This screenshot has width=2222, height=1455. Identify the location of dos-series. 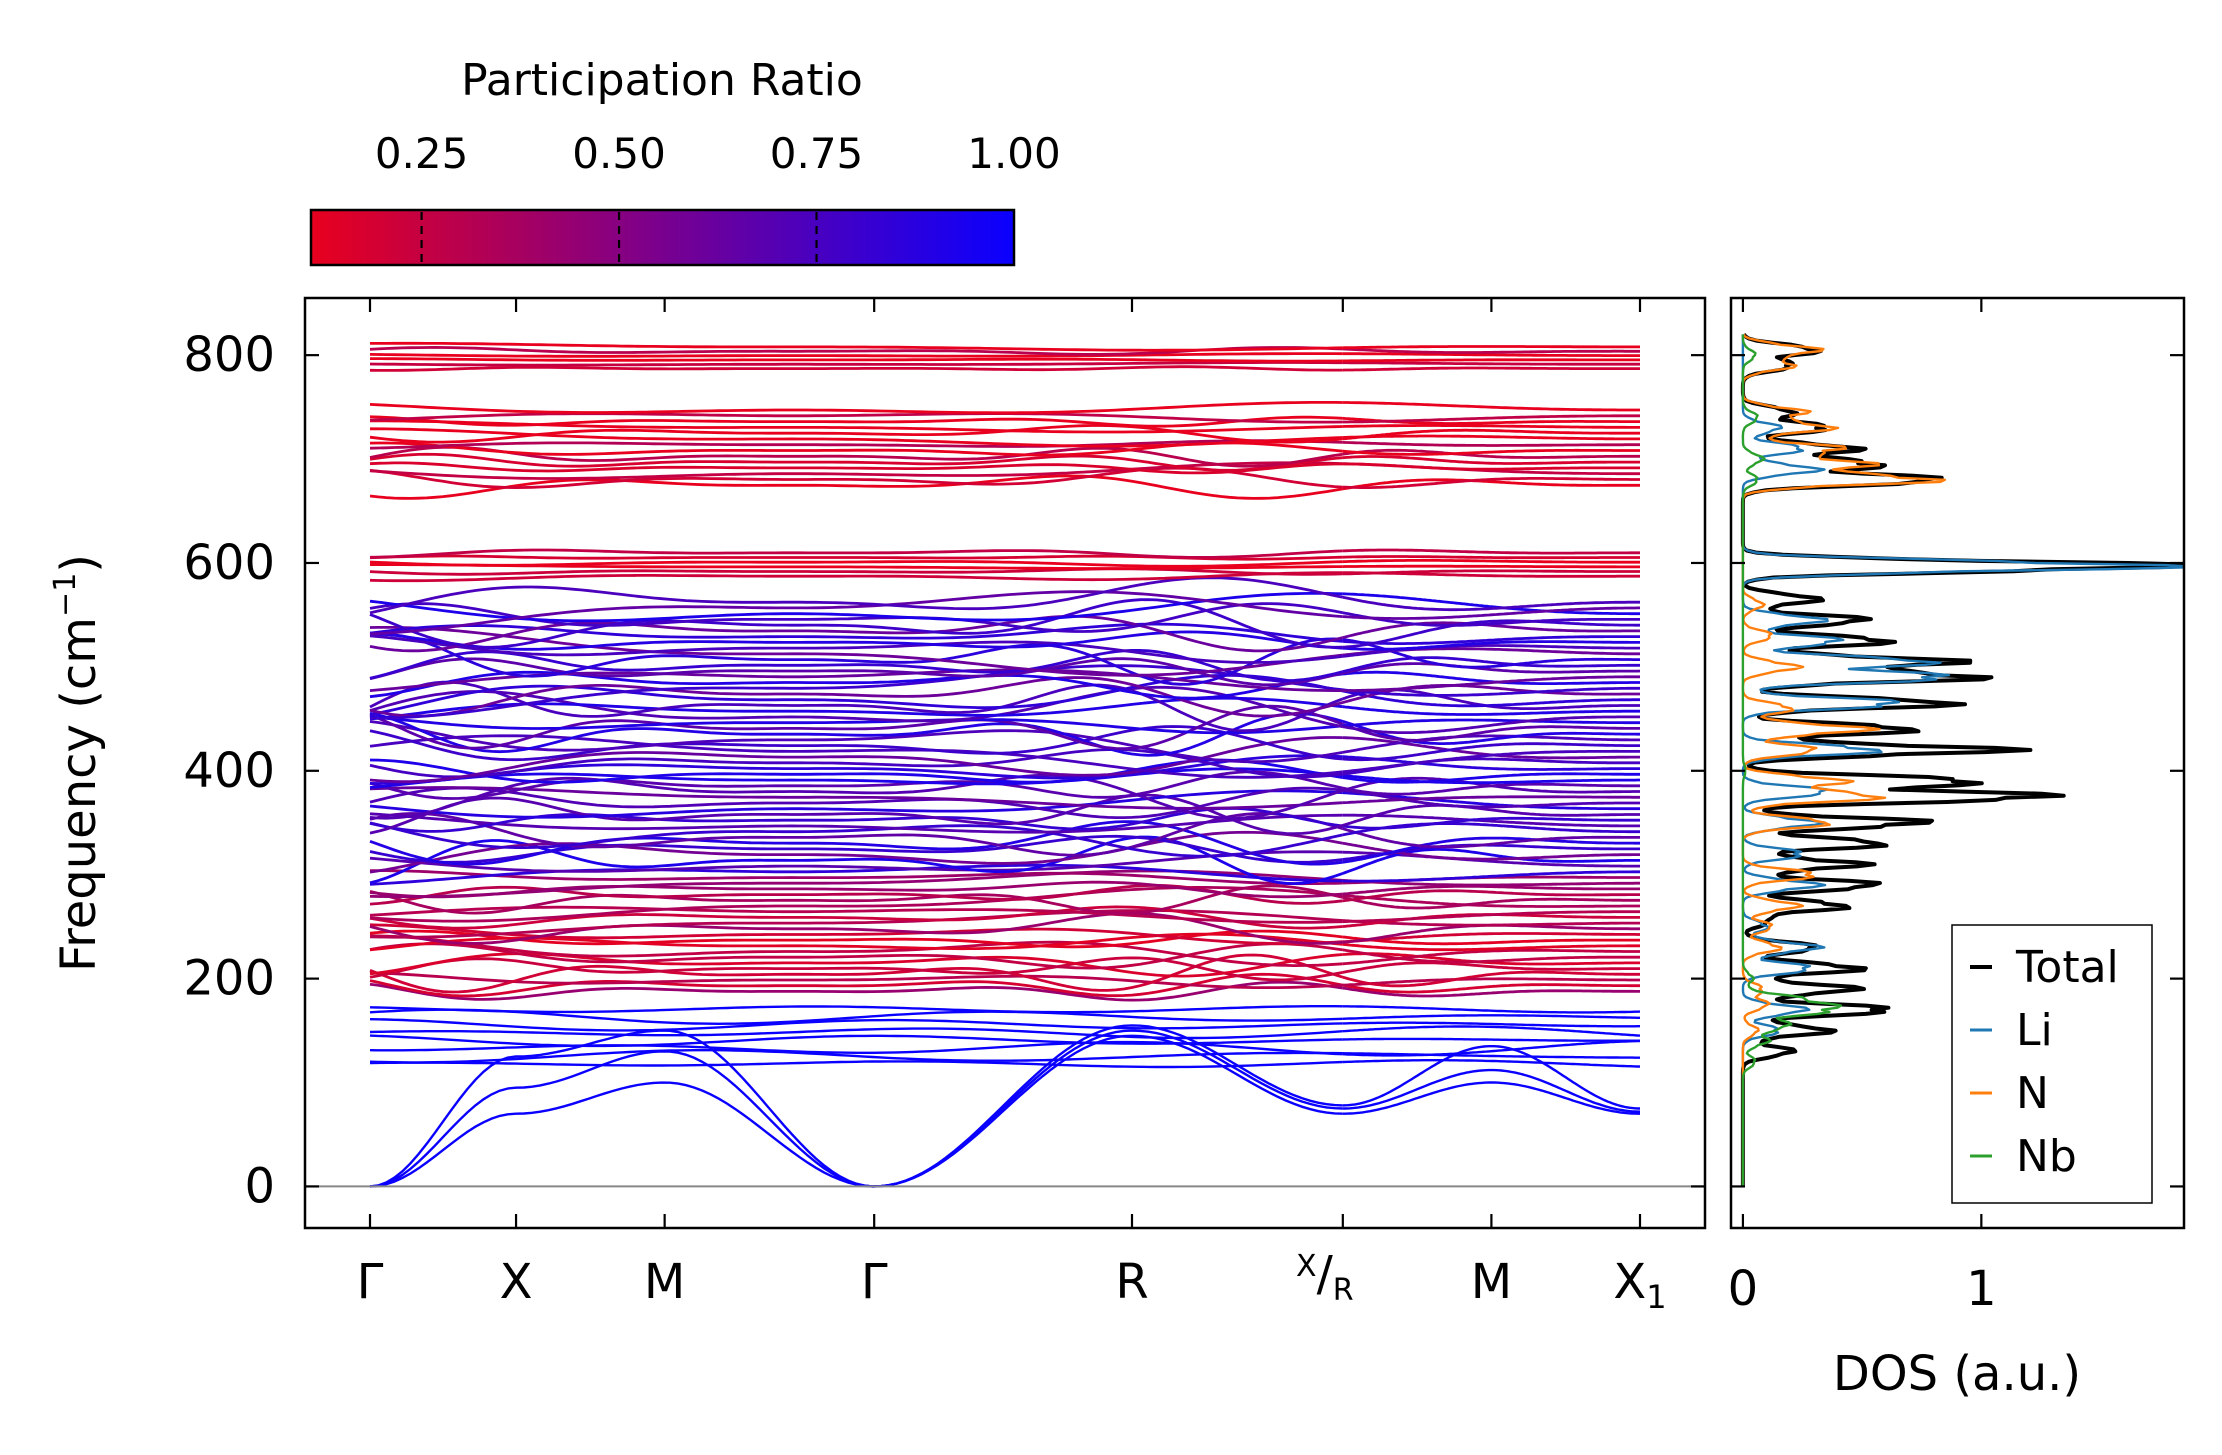
(1962, 760).